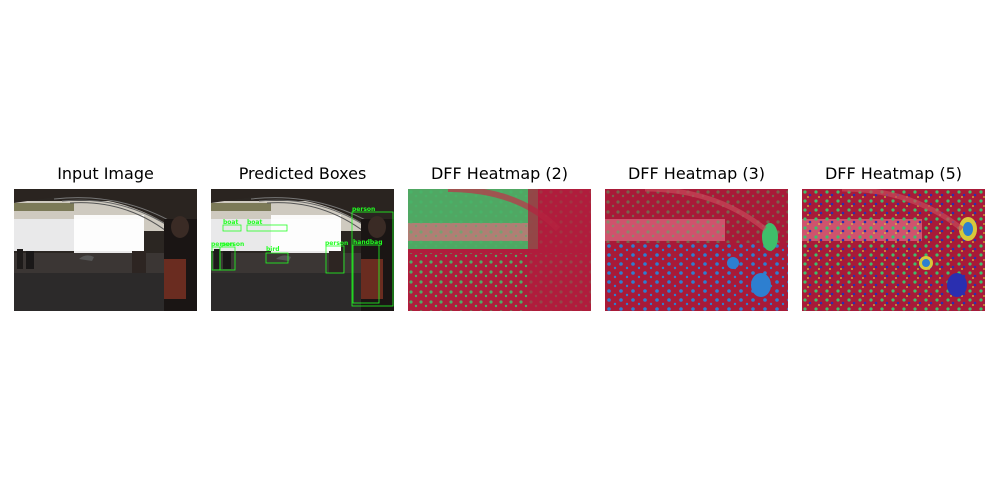 The width and height of the screenshot is (1000, 500). Describe the element at coordinates (277, 258) in the screenshot. I see `bbox-bird` at that location.